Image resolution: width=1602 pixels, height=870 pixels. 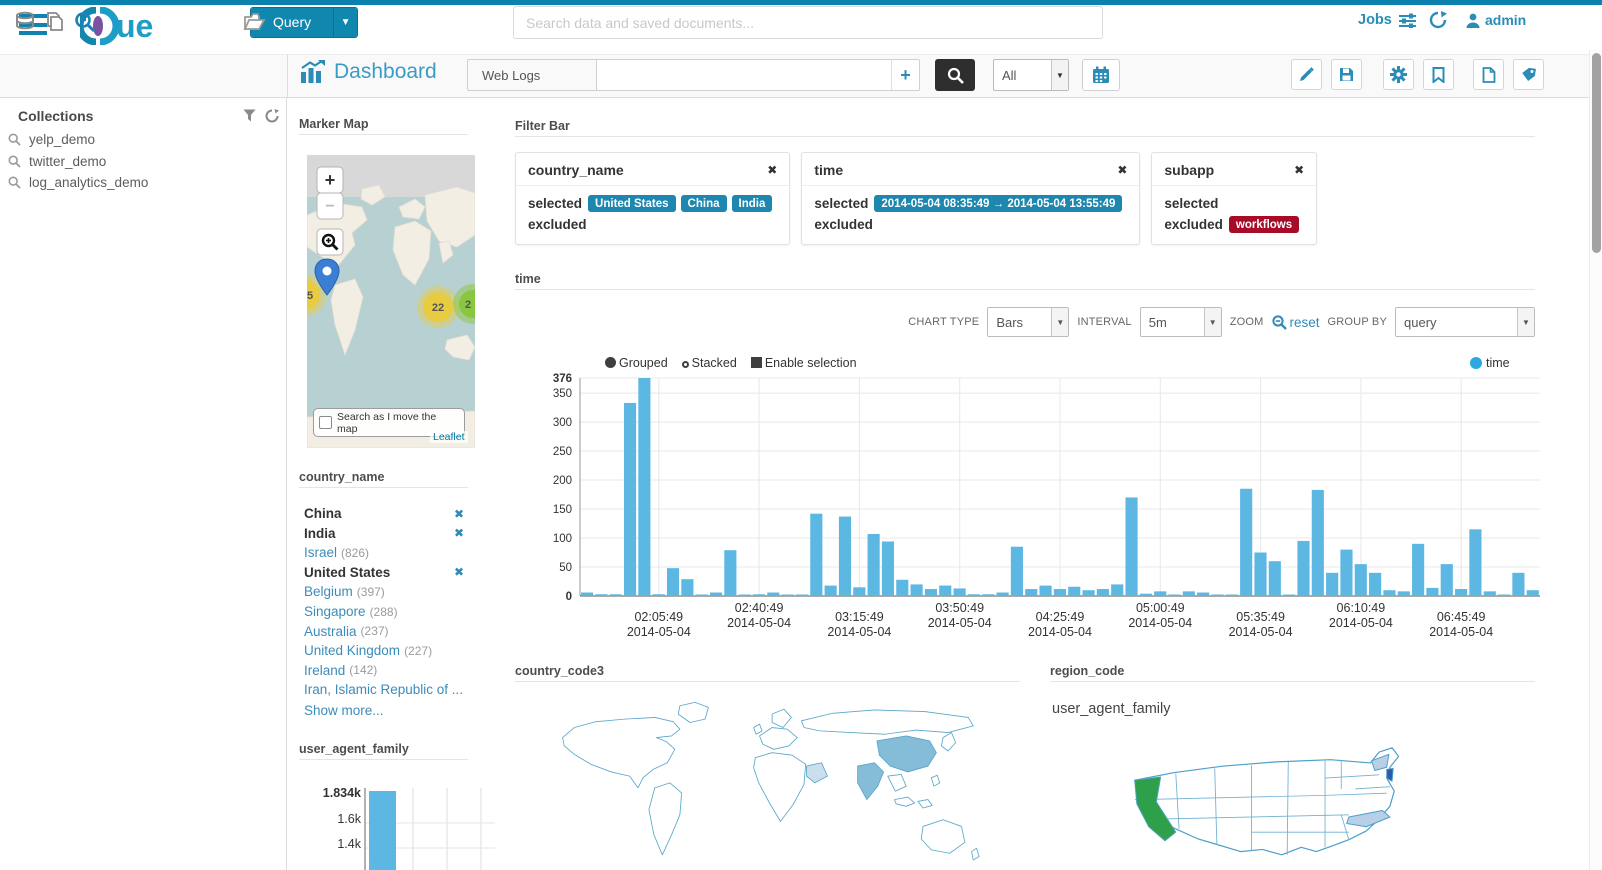 I want to click on filter-funnel-icon, so click(x=249, y=115).